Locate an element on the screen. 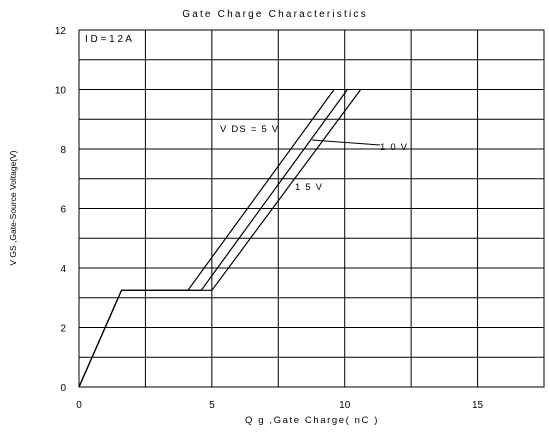  y-tick-label: 12 is located at coordinates (61, 31).